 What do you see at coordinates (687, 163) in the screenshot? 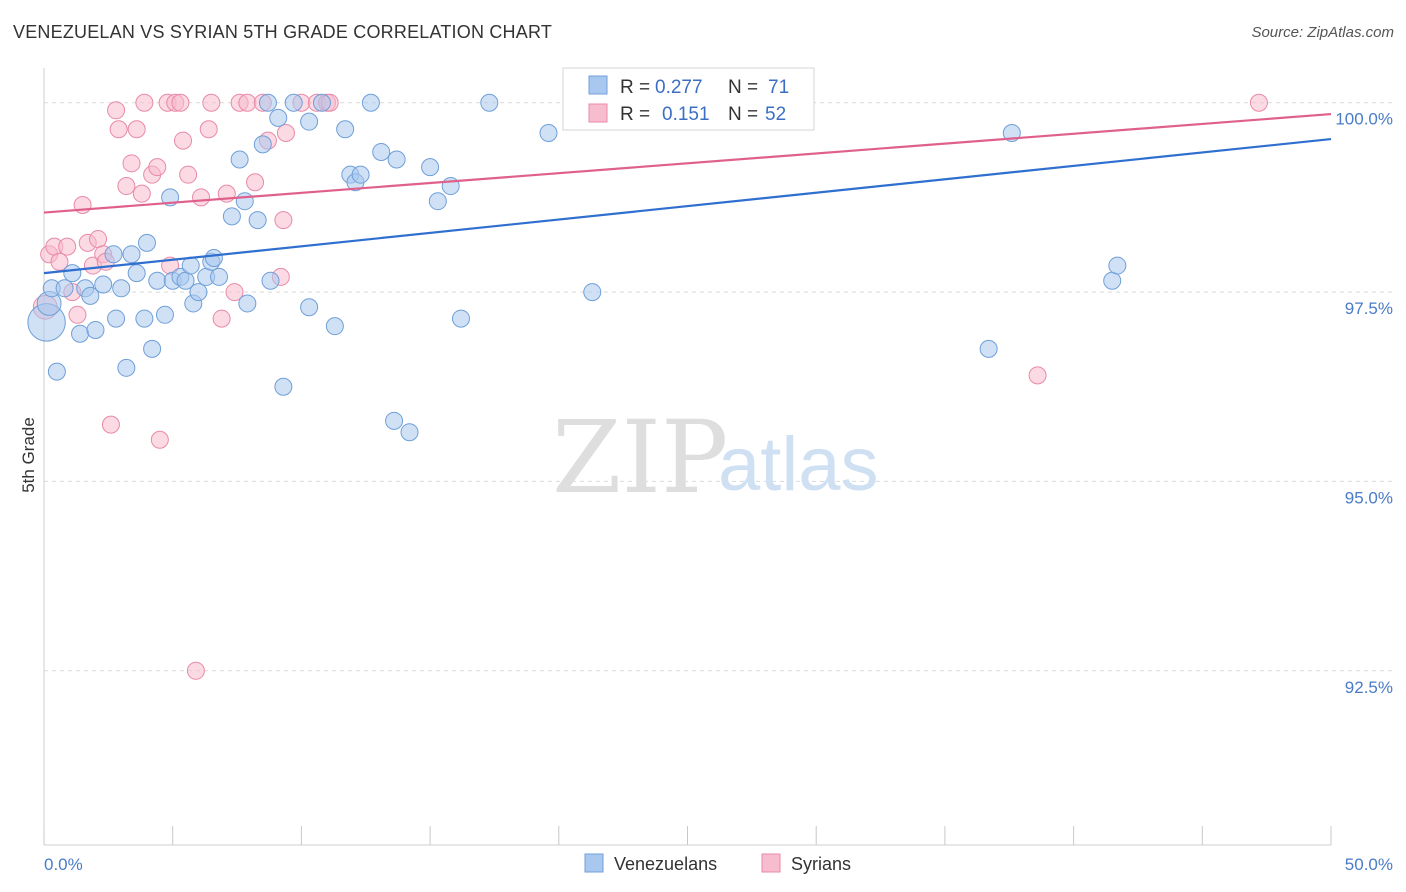
I see `syrians-trend-line` at bounding box center [687, 163].